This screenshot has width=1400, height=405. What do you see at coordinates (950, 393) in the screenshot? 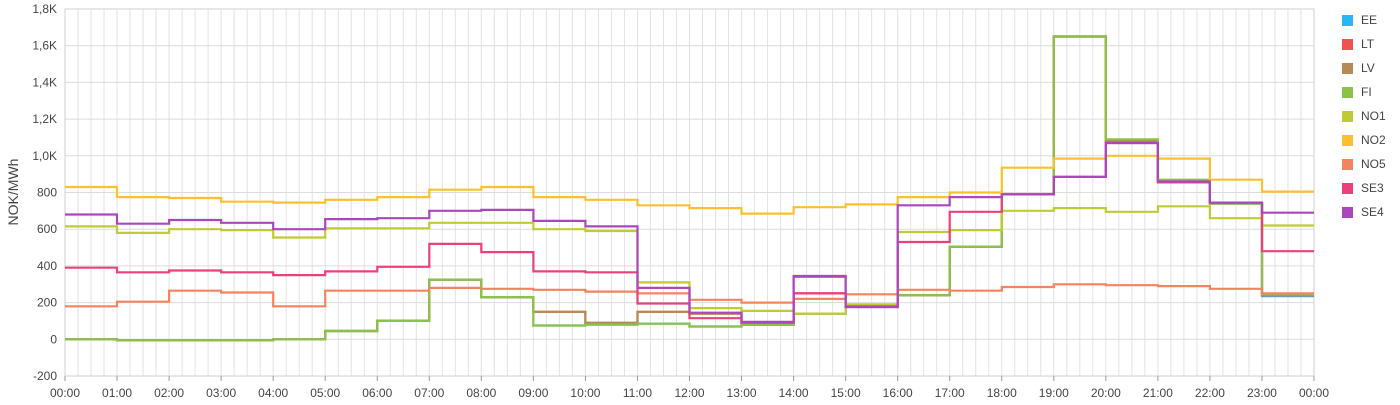
I see `x-tick-label: 17:00` at bounding box center [950, 393].